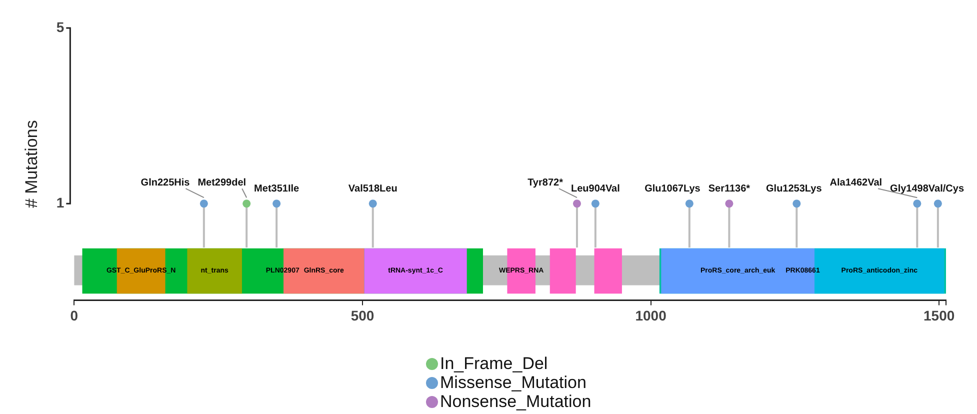 This screenshot has height=414, width=977. What do you see at coordinates (362, 315) in the screenshot?
I see `x-tick-label: 500` at bounding box center [362, 315].